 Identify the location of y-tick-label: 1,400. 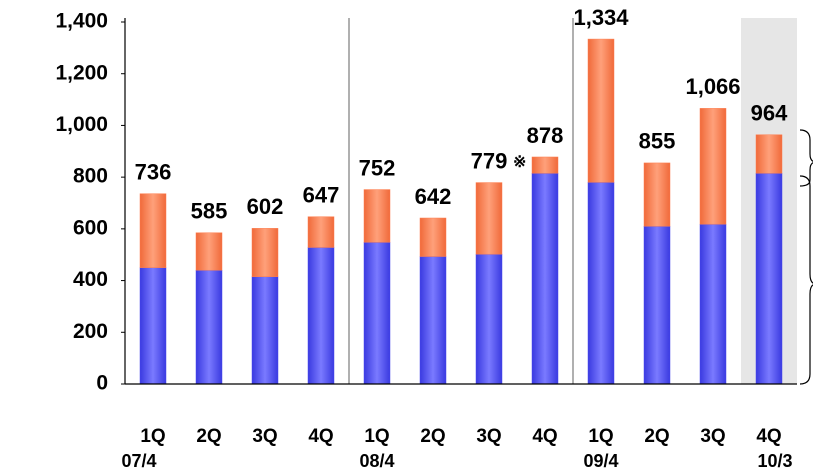
(81, 21).